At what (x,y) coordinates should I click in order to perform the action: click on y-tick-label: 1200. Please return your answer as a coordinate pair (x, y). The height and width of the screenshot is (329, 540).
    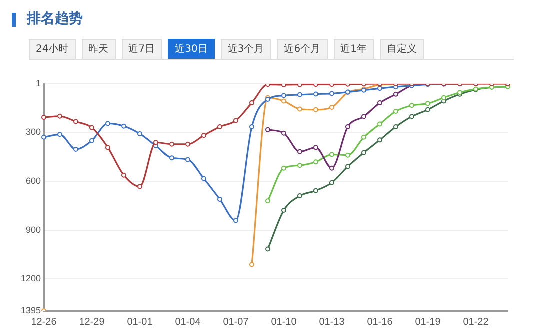
    Looking at the image, I should click on (30, 279).